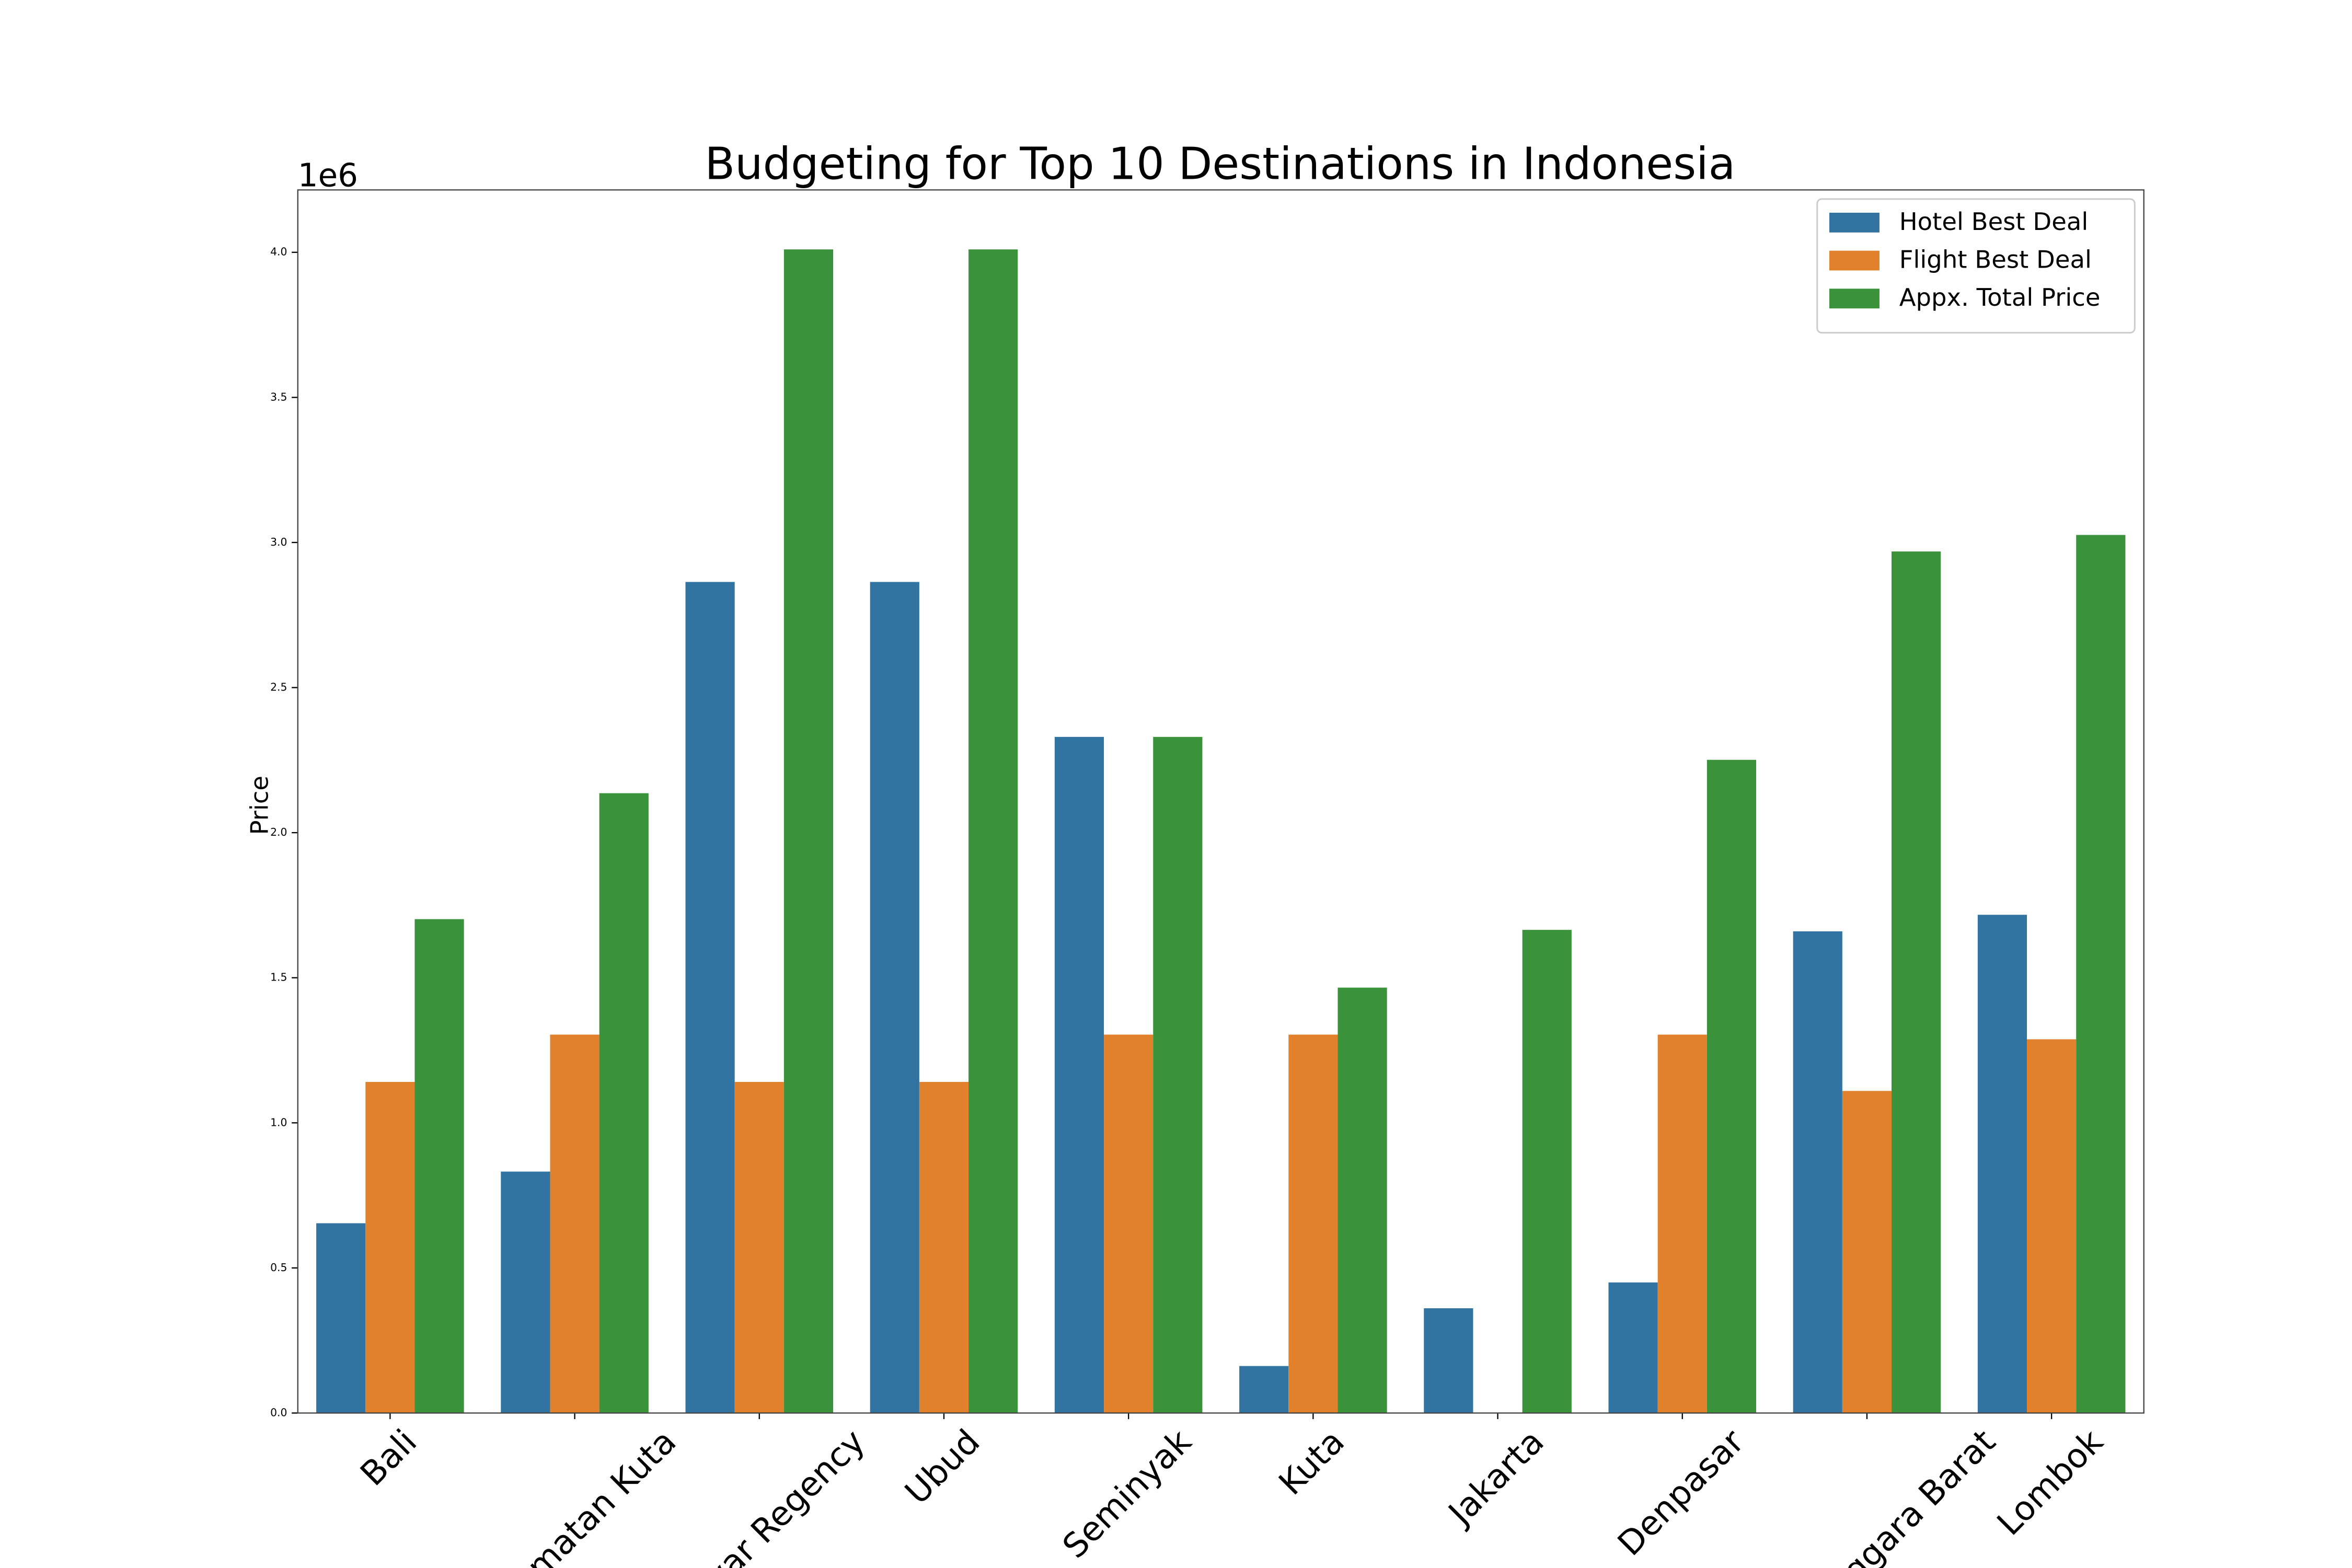 Image resolution: width=2352 pixels, height=1568 pixels. Describe the element at coordinates (328, 175) in the screenshot. I see `y-offset-label: 1e6` at that location.